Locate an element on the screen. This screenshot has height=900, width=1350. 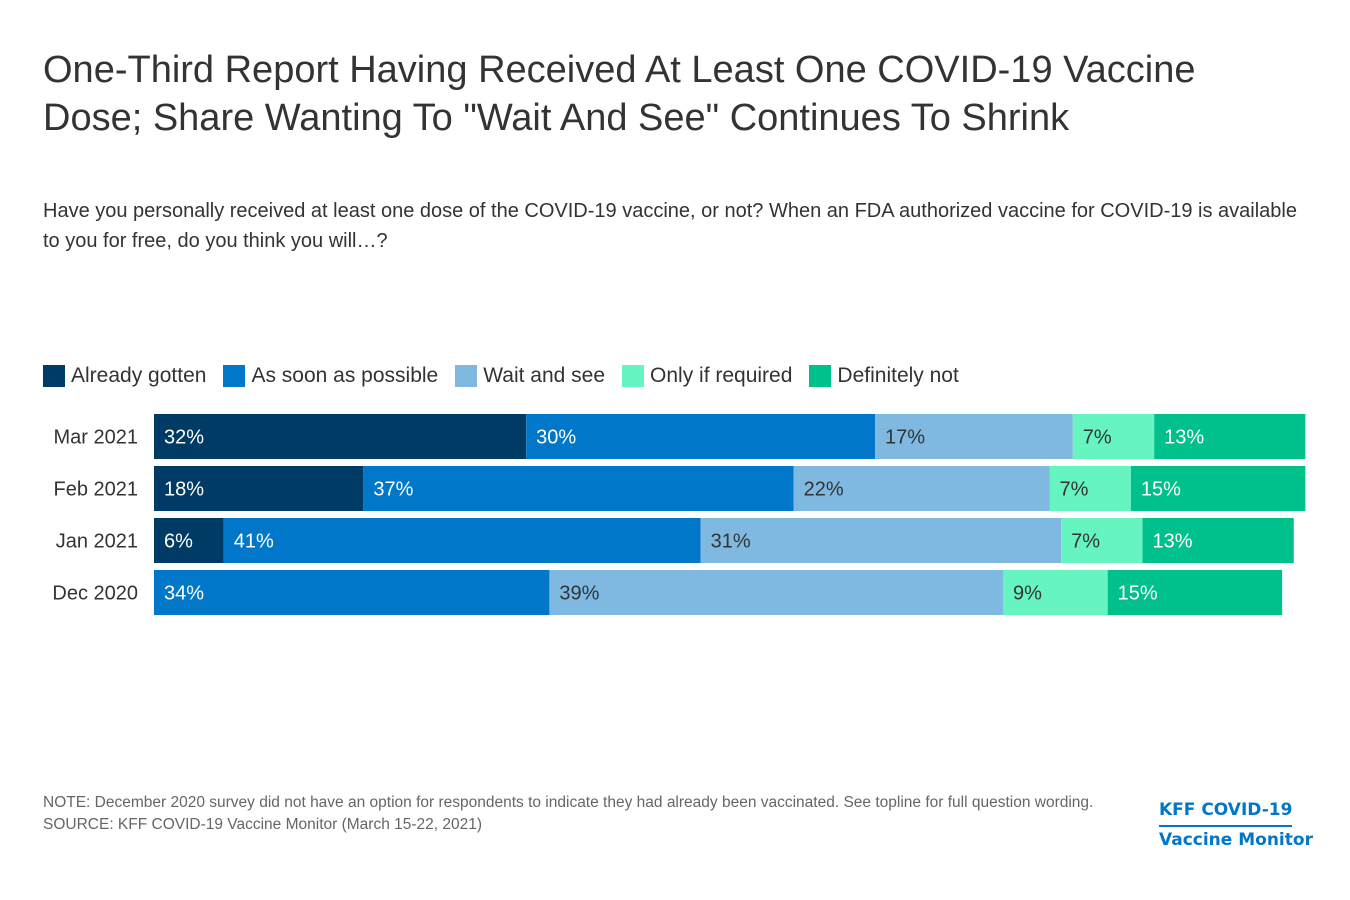
data-label: 30% is located at coordinates (556, 438).